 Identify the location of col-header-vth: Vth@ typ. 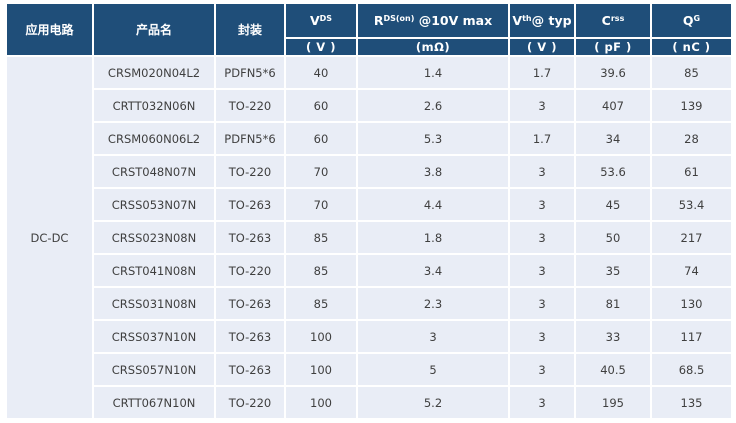
(542, 20).